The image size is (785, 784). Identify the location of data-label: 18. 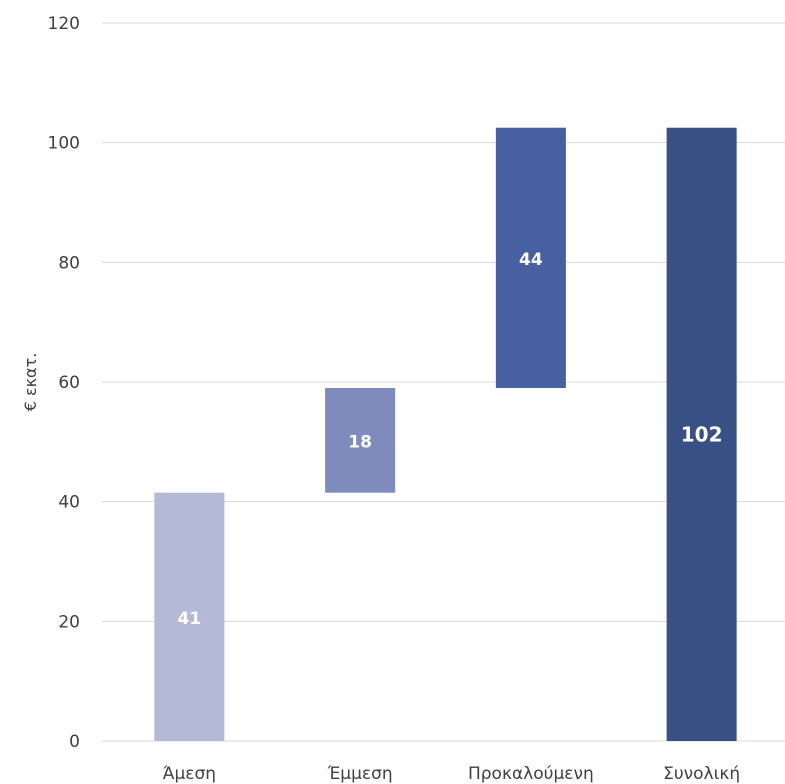
(360, 442).